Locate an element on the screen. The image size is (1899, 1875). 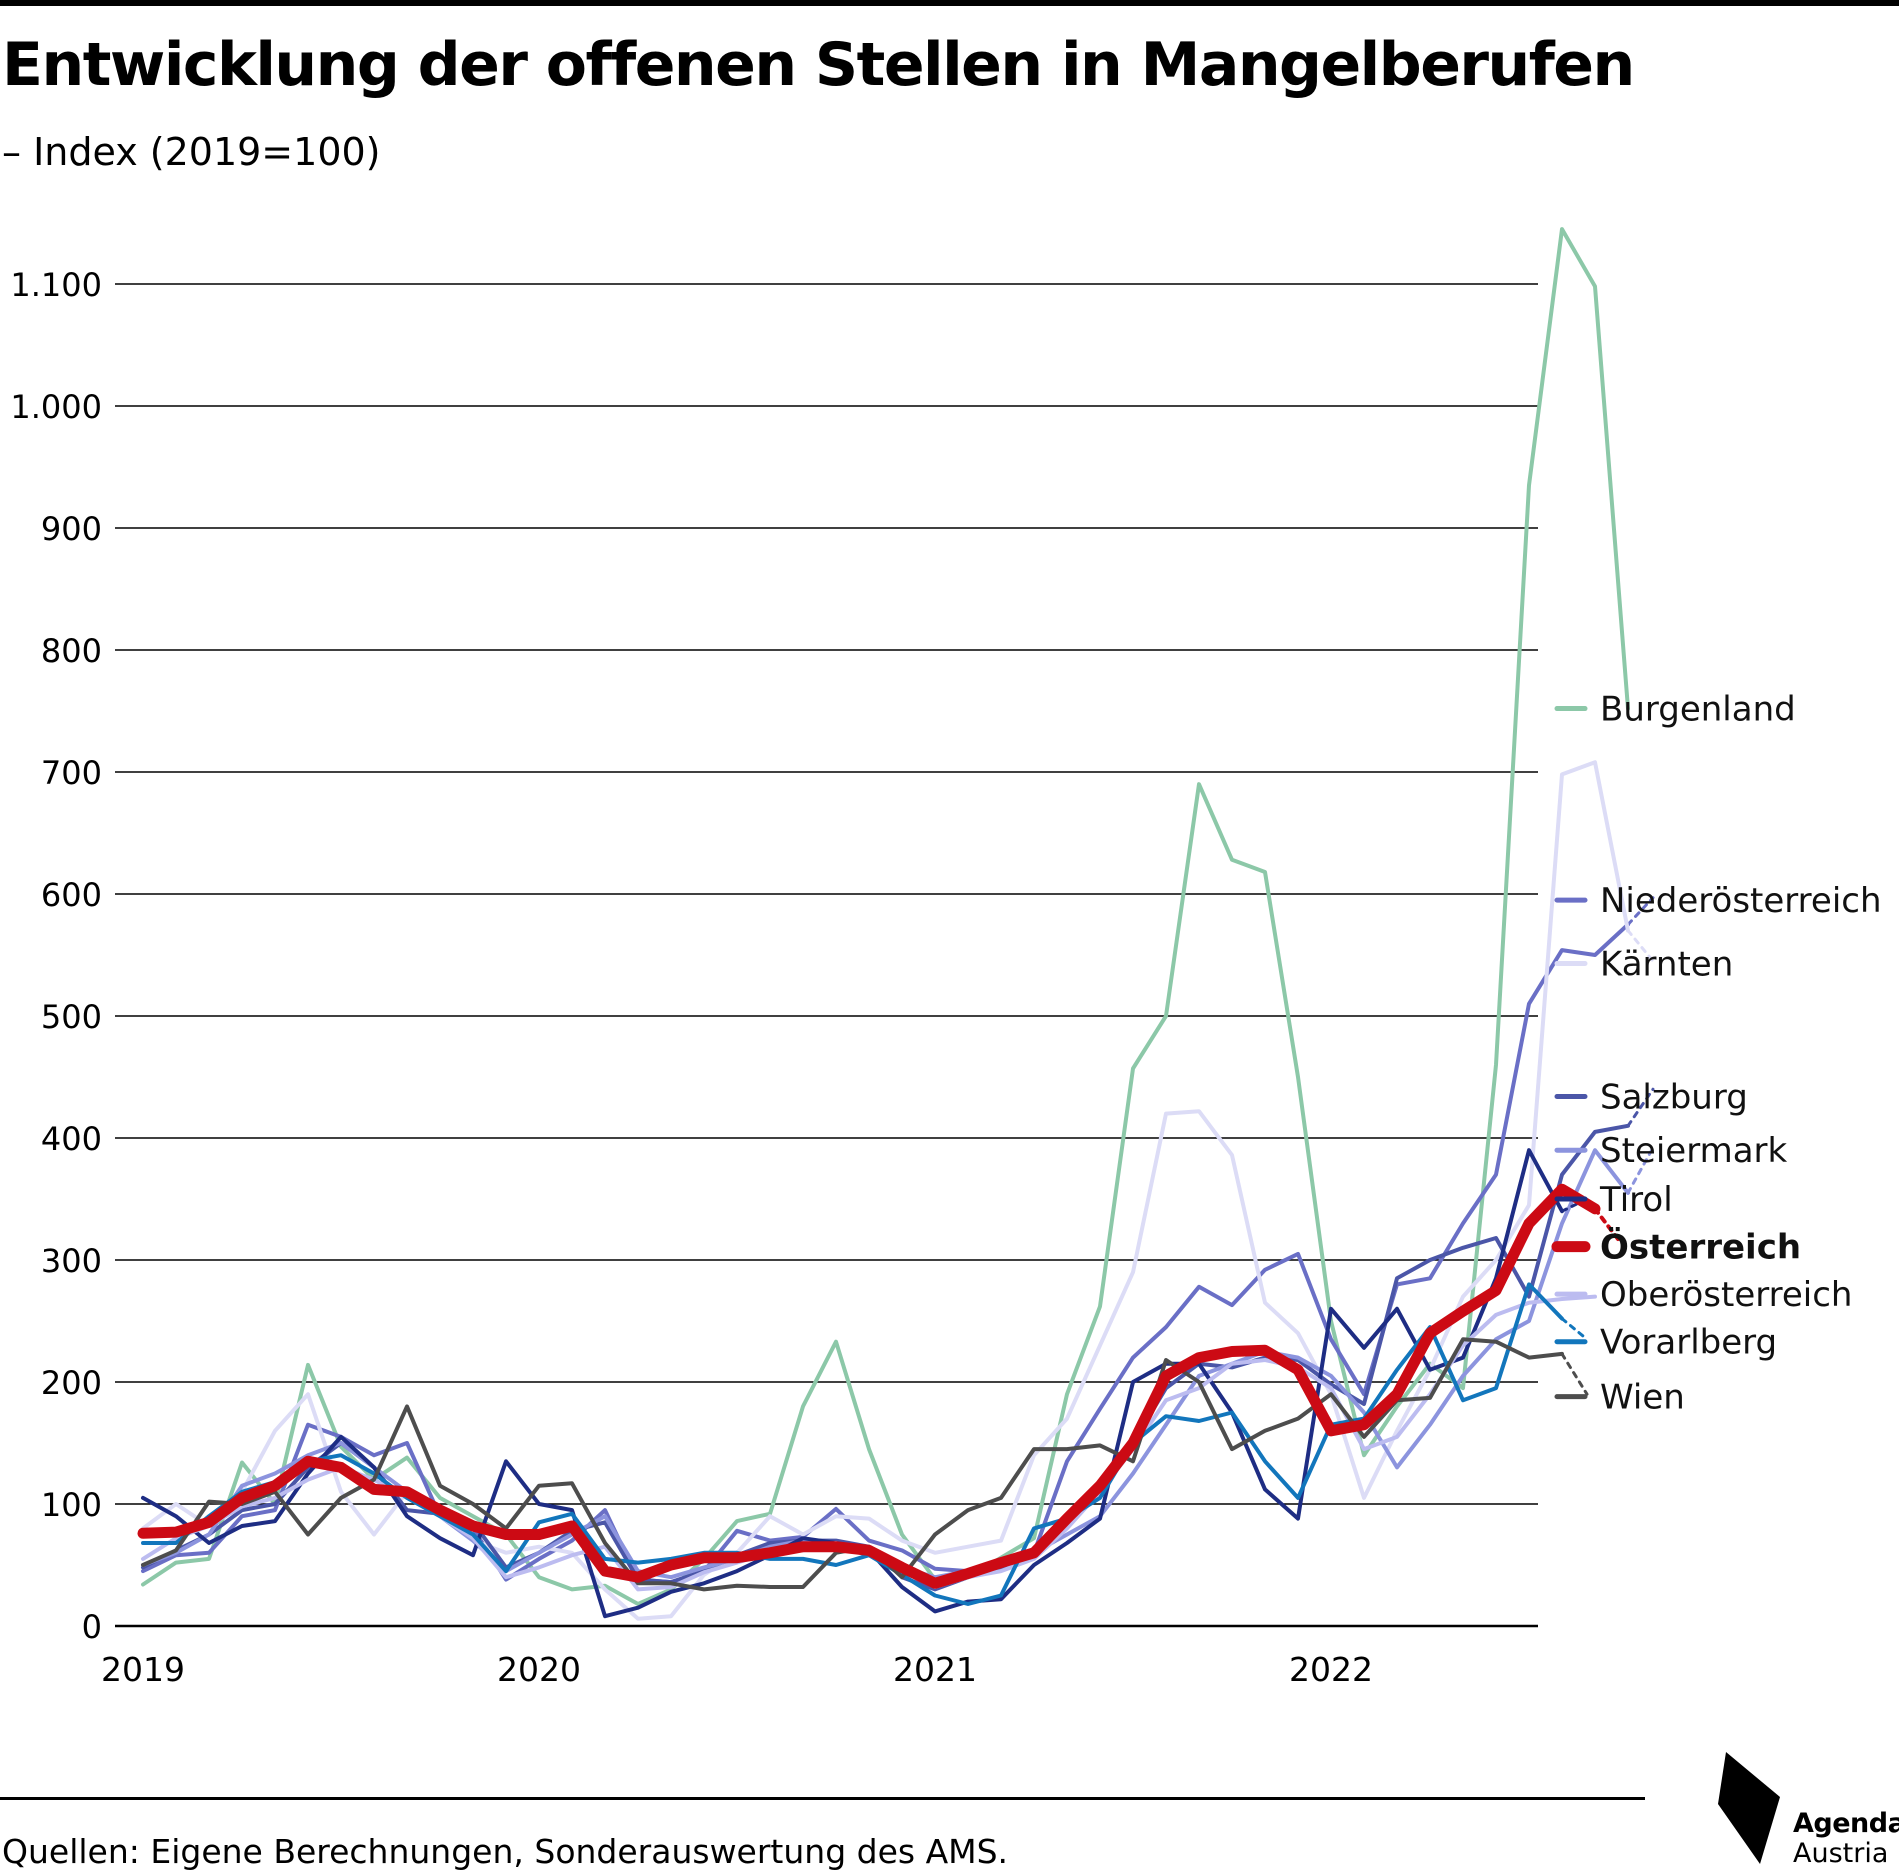
legend-label: Tirol is located at coordinates (1636, 1200).